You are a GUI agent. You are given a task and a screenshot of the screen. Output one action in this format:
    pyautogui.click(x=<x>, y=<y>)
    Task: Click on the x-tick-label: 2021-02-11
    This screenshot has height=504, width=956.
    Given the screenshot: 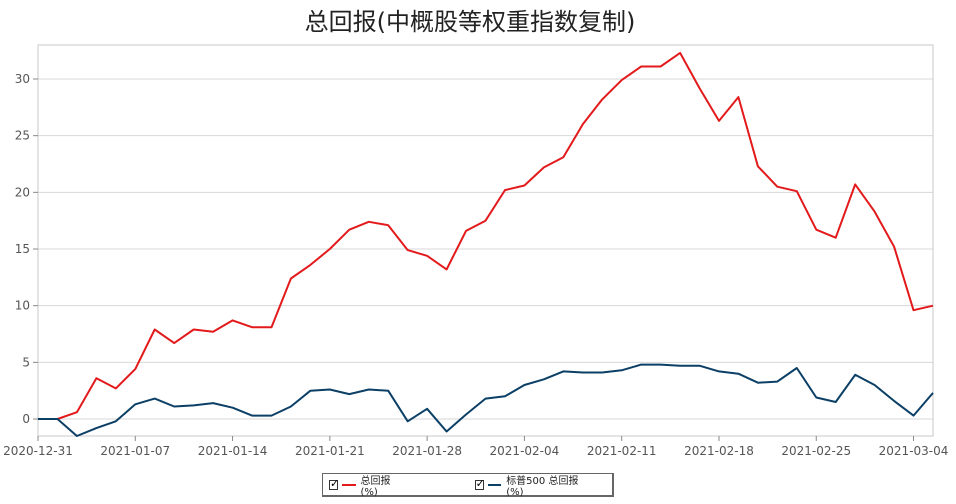 What is the action you would take?
    pyautogui.click(x=622, y=451)
    